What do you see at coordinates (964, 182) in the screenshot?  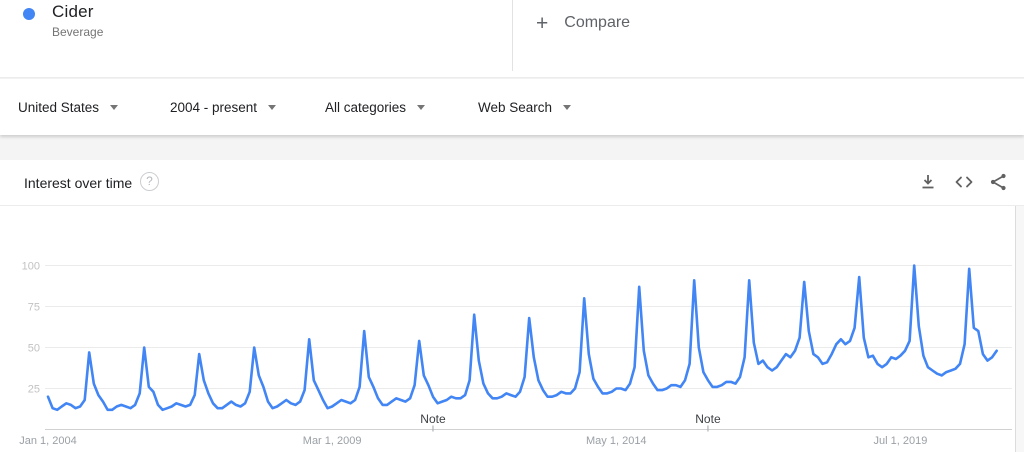 I see `embed-icon` at bounding box center [964, 182].